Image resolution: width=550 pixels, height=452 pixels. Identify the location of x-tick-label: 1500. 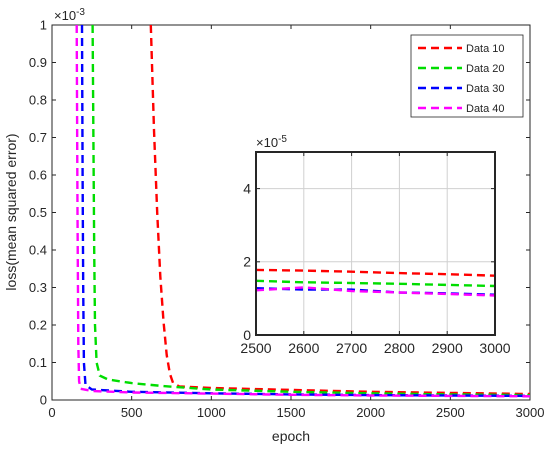
(291, 412).